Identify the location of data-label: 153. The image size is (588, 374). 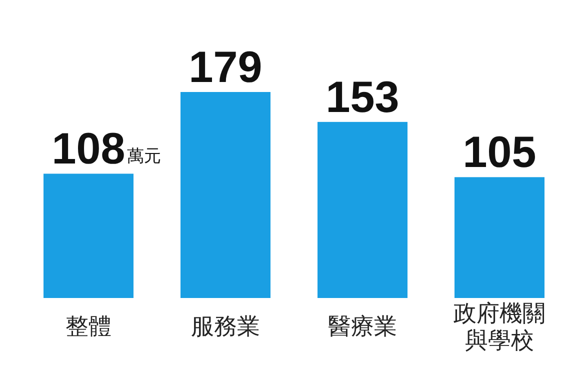
(363, 97).